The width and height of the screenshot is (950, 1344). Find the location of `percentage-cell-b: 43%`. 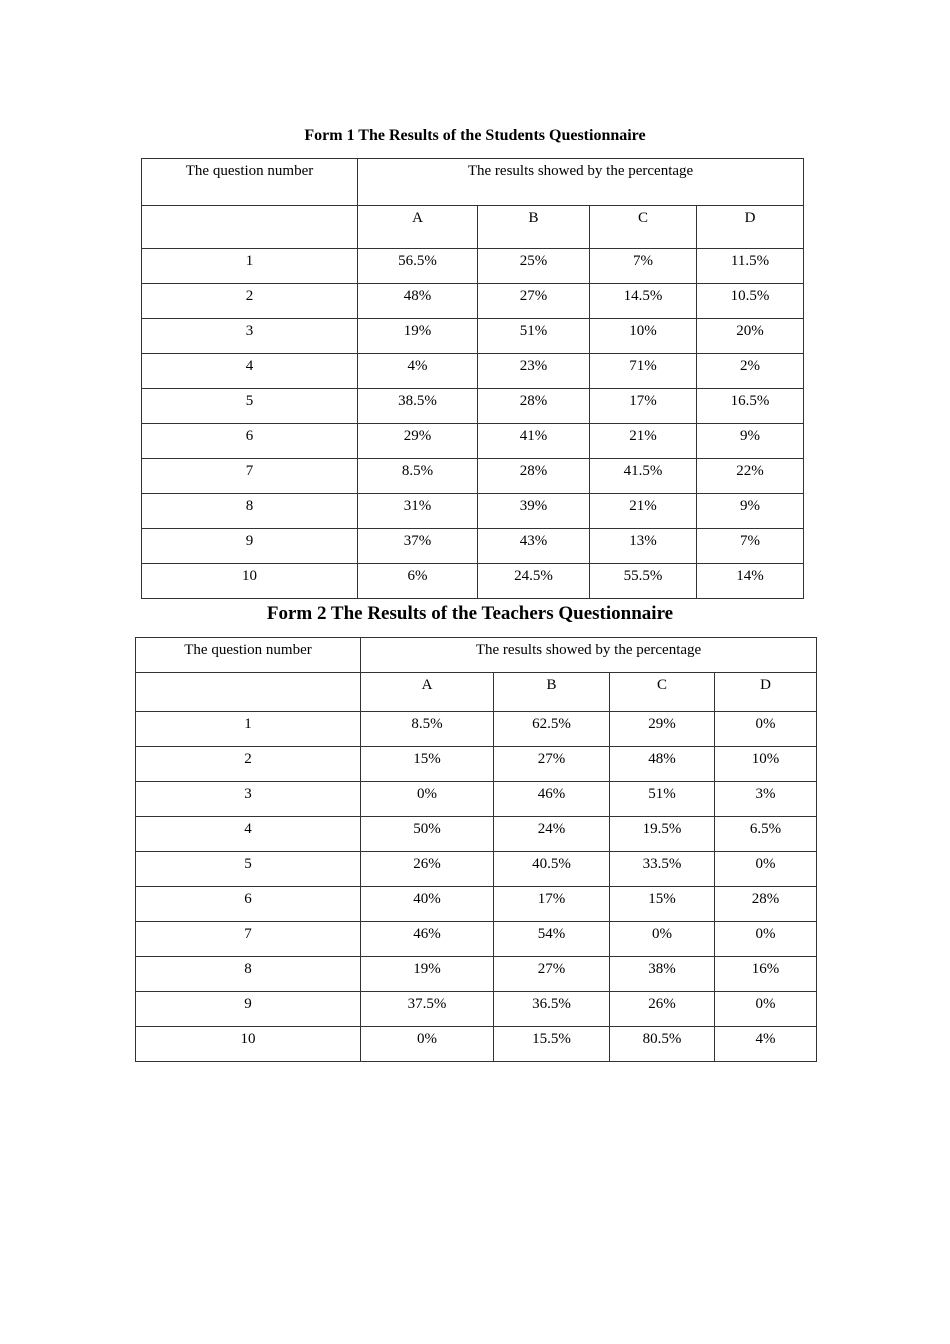

percentage-cell-b: 43% is located at coordinates (533, 546).